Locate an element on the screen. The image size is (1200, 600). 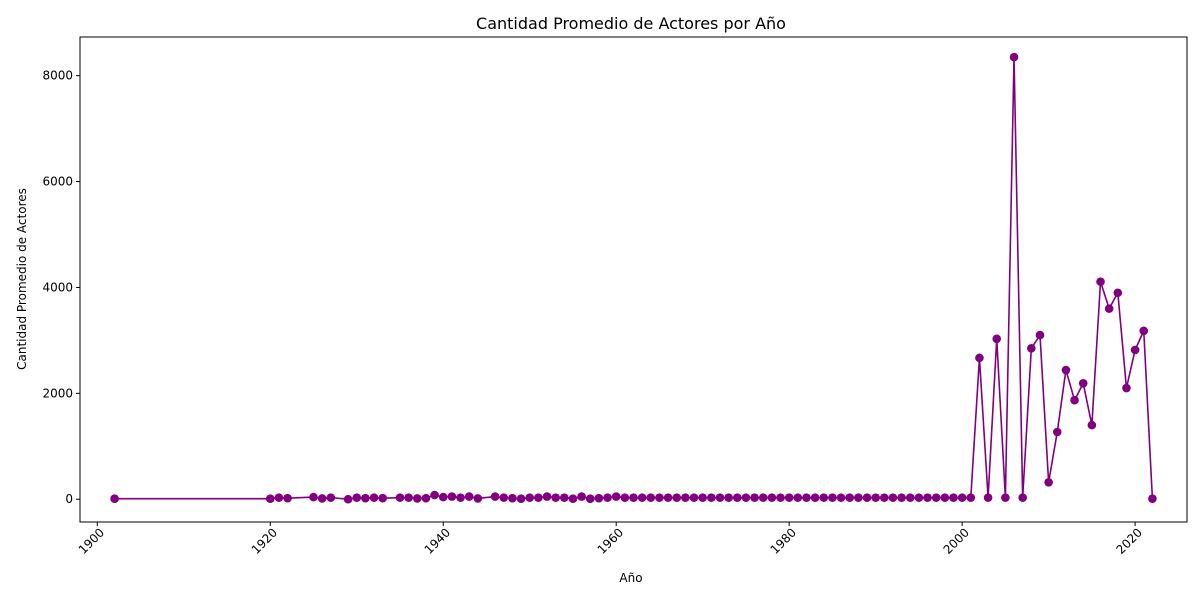
x-tick-label: 1980 is located at coordinates (783, 540).